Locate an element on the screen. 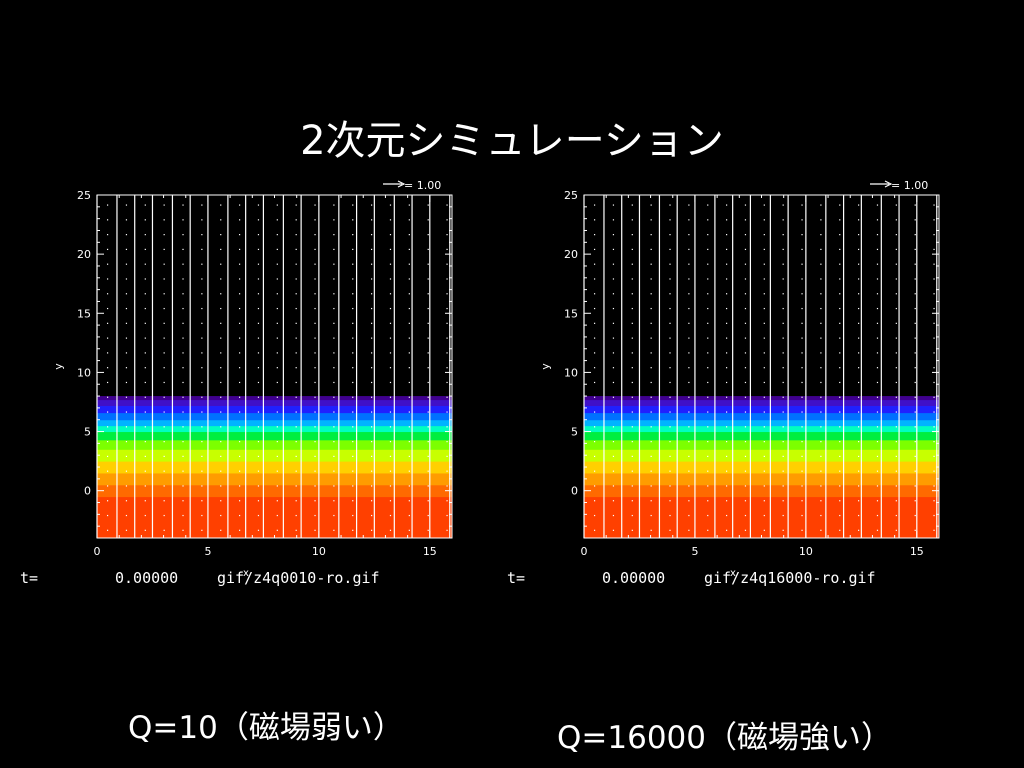  vector-key-label: = 1.00 is located at coordinates (422, 185).